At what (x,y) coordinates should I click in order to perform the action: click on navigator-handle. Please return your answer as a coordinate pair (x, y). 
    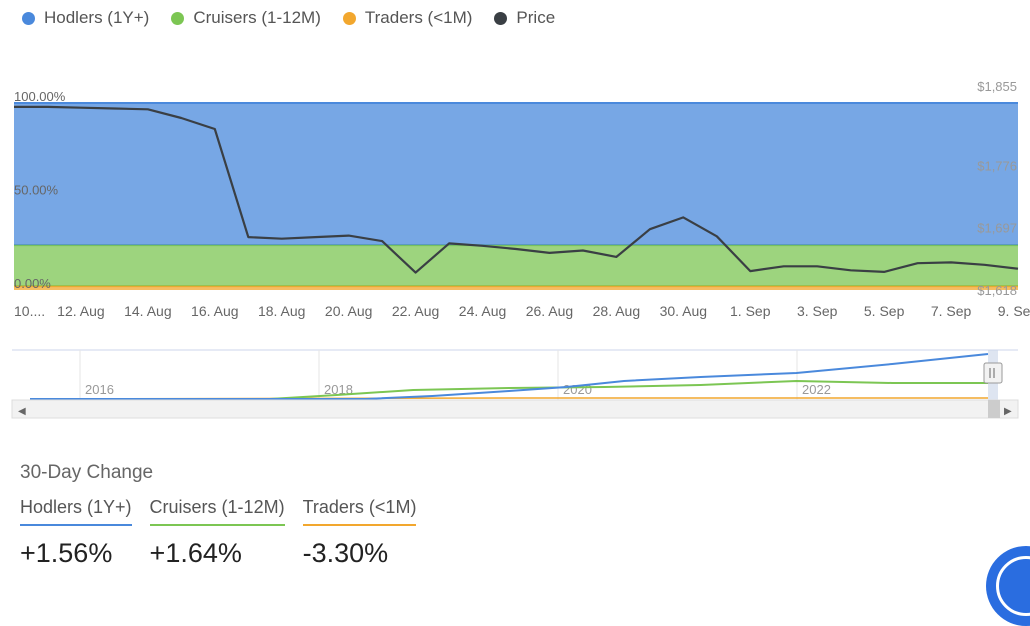
    Looking at the image, I should click on (993, 373).